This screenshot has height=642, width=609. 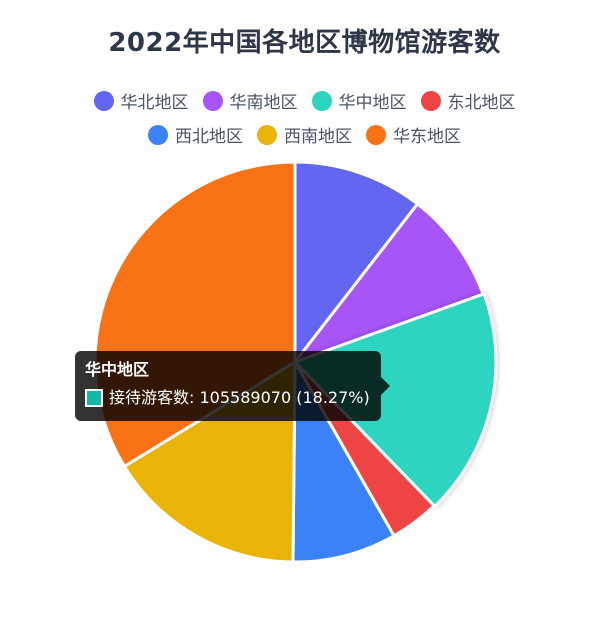 I want to click on legend-label: 东北地区, so click(x=481, y=103).